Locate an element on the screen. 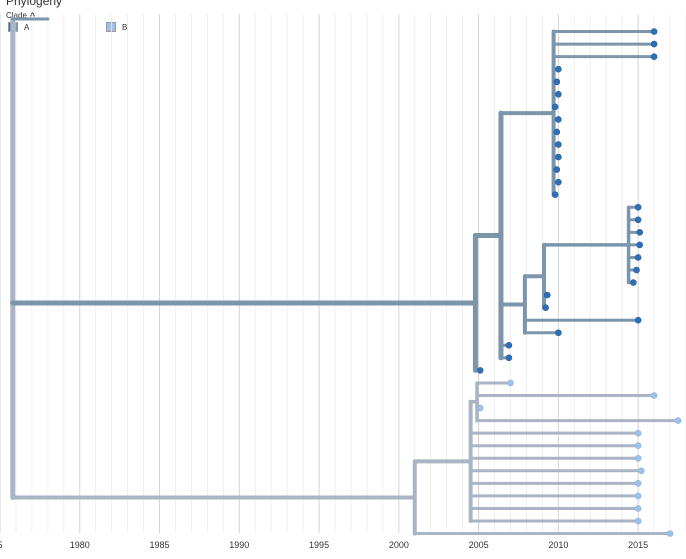 The width and height of the screenshot is (686, 559). legend-header-label: Clade is located at coordinates (16, 15).